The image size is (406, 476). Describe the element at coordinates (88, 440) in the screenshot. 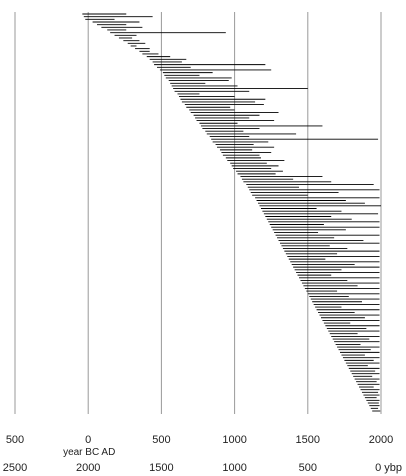

I see `top-axis-tick-label: 0` at that location.